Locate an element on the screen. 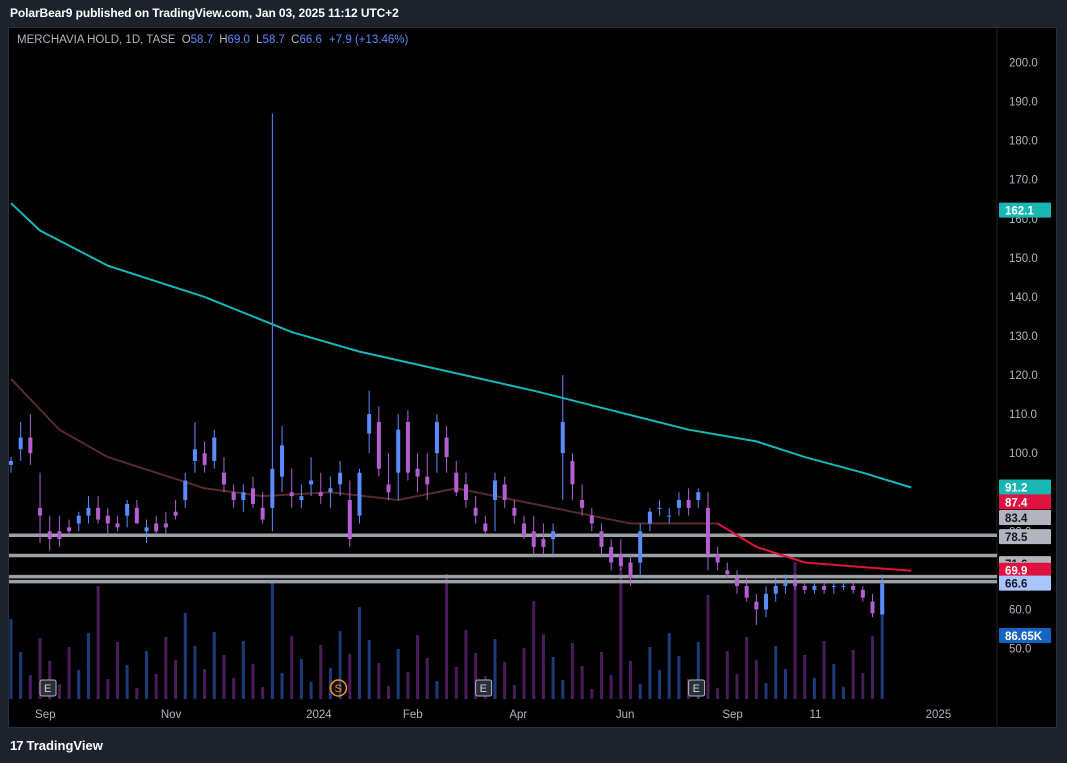 The image size is (1067, 763). price-axis-label-text: 91.2 is located at coordinates (1016, 489).